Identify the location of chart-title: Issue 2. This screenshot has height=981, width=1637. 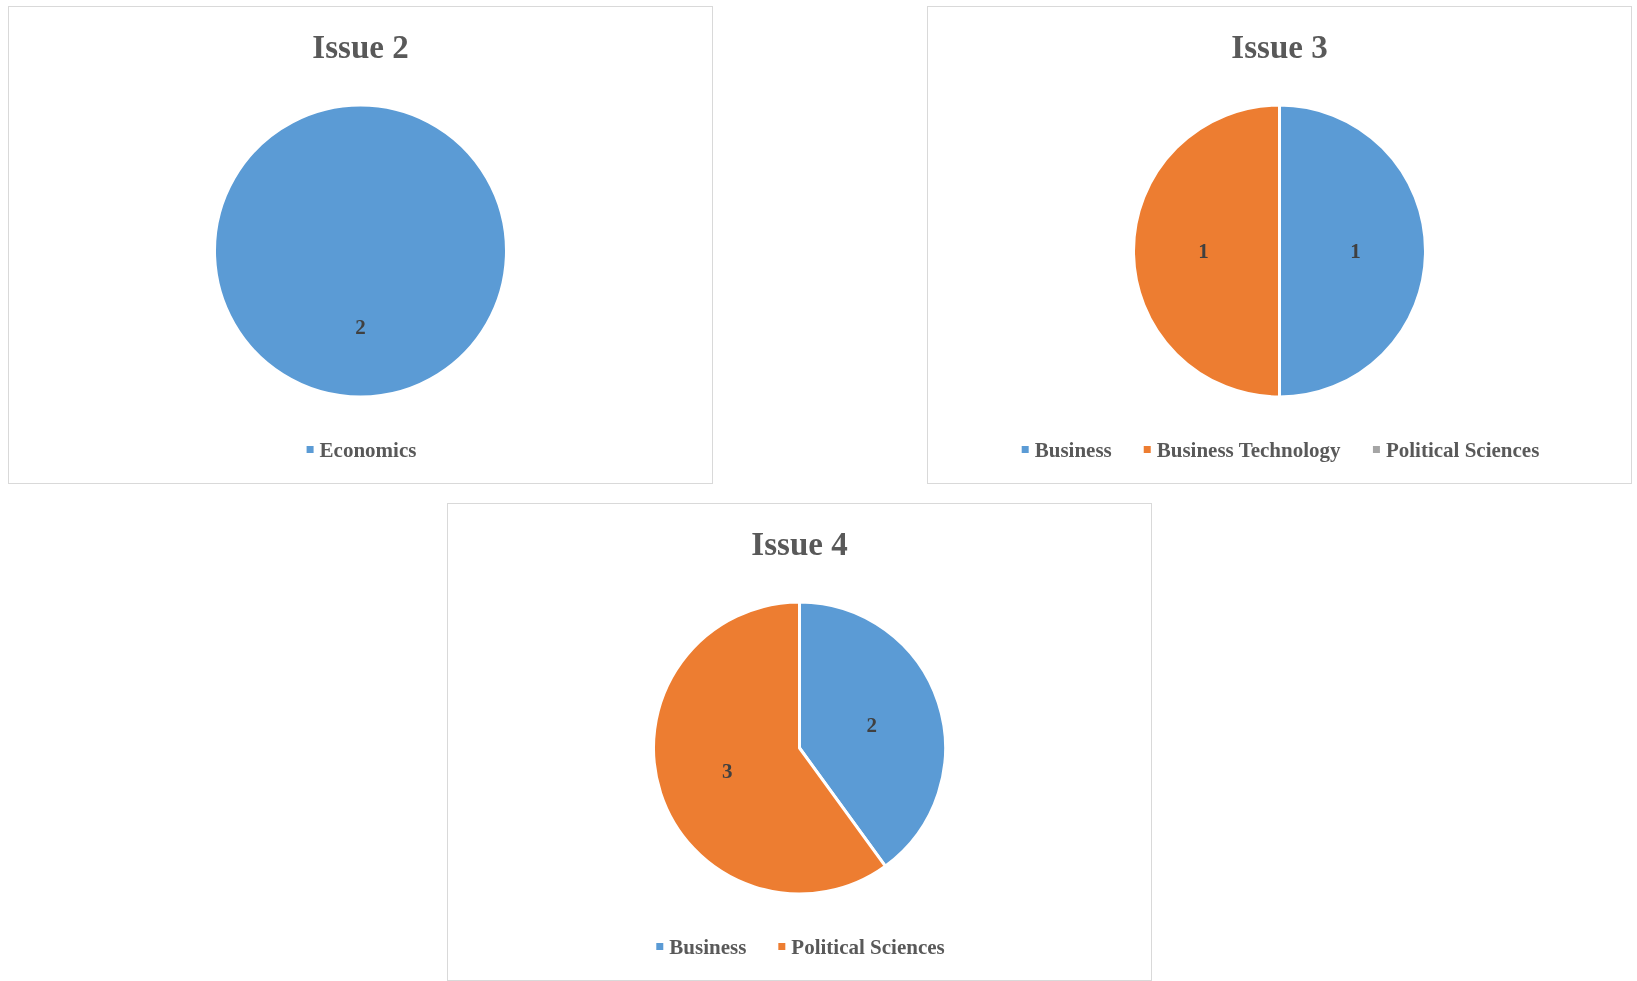
(360, 46).